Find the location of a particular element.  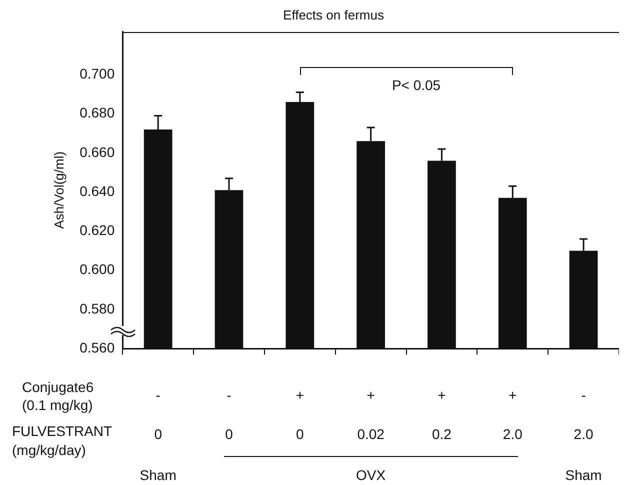

text: 0.02 is located at coordinates (371, 434).